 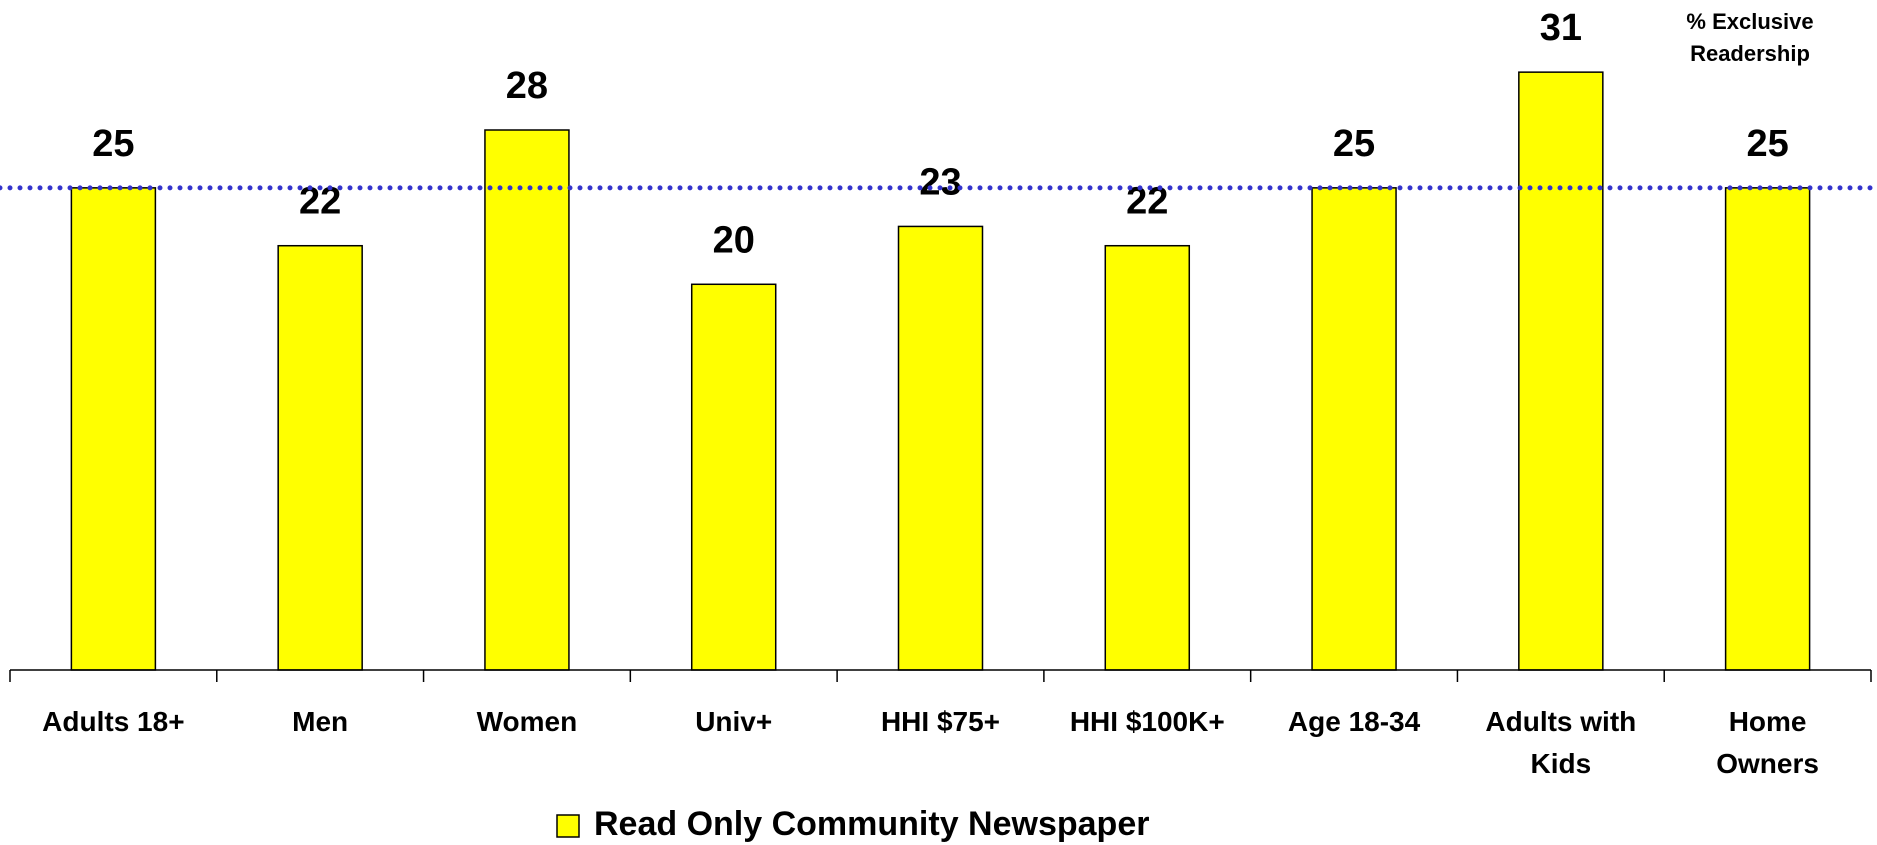 I want to click on x-tick-label: HHI $100K+, so click(x=1147, y=721).